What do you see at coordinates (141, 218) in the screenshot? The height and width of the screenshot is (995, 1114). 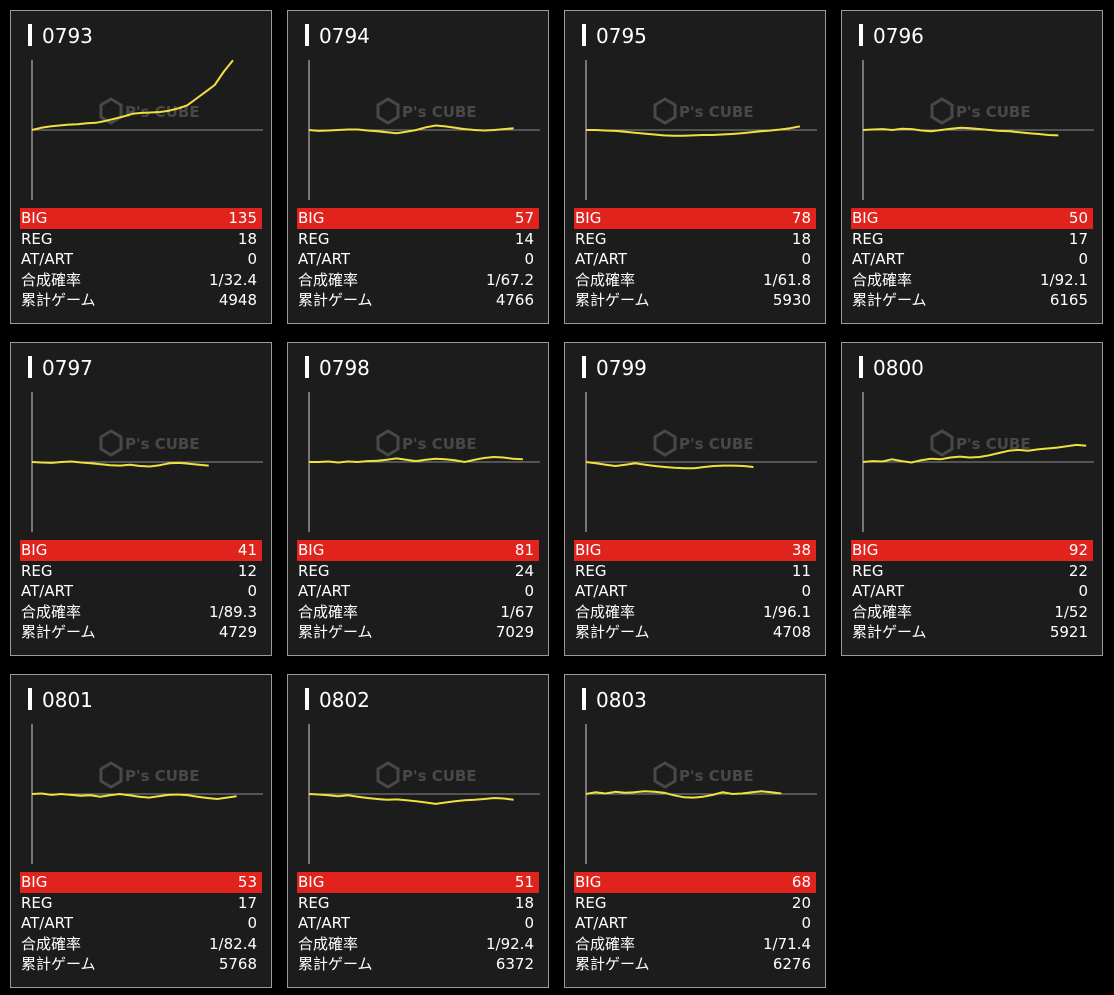 I see `stat-row-big: BIG 135` at bounding box center [141, 218].